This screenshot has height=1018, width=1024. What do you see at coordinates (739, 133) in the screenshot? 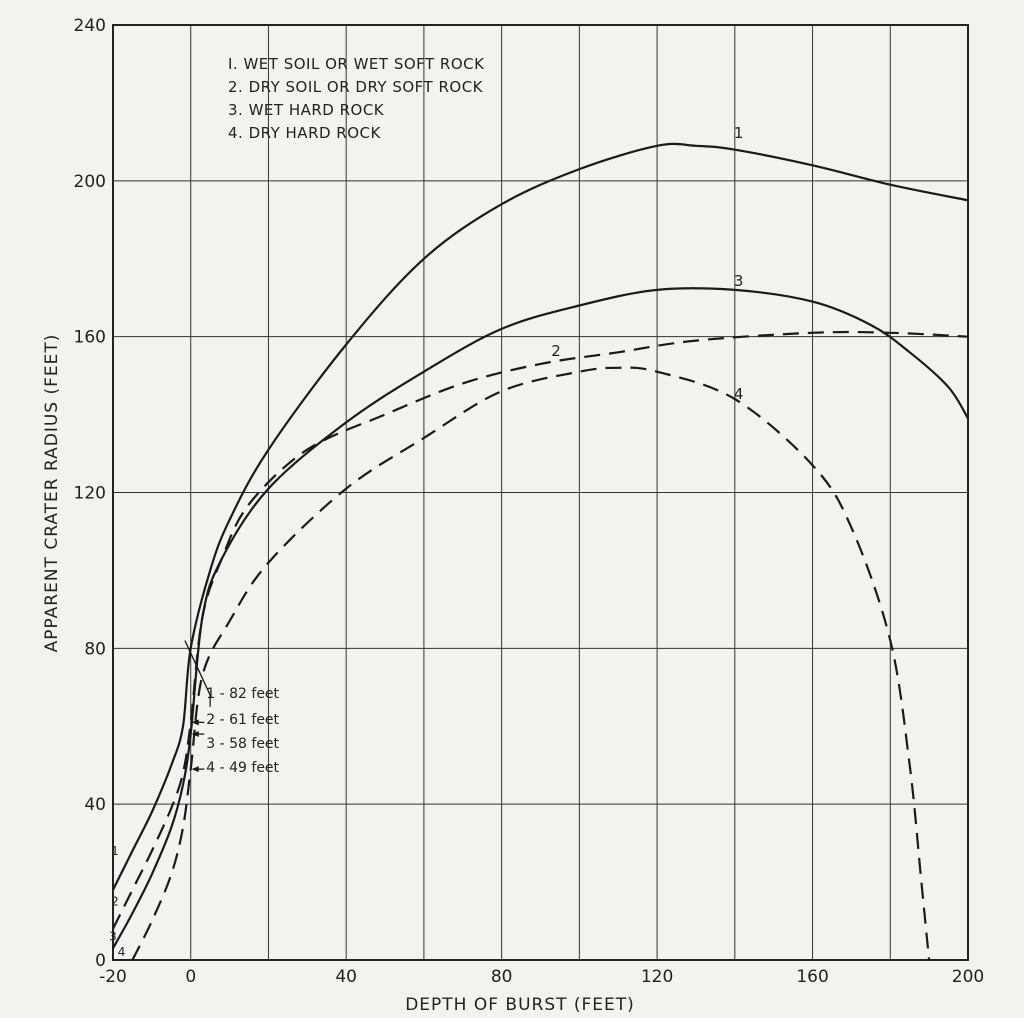
I see `curve-label-1: 1` at bounding box center [739, 133].